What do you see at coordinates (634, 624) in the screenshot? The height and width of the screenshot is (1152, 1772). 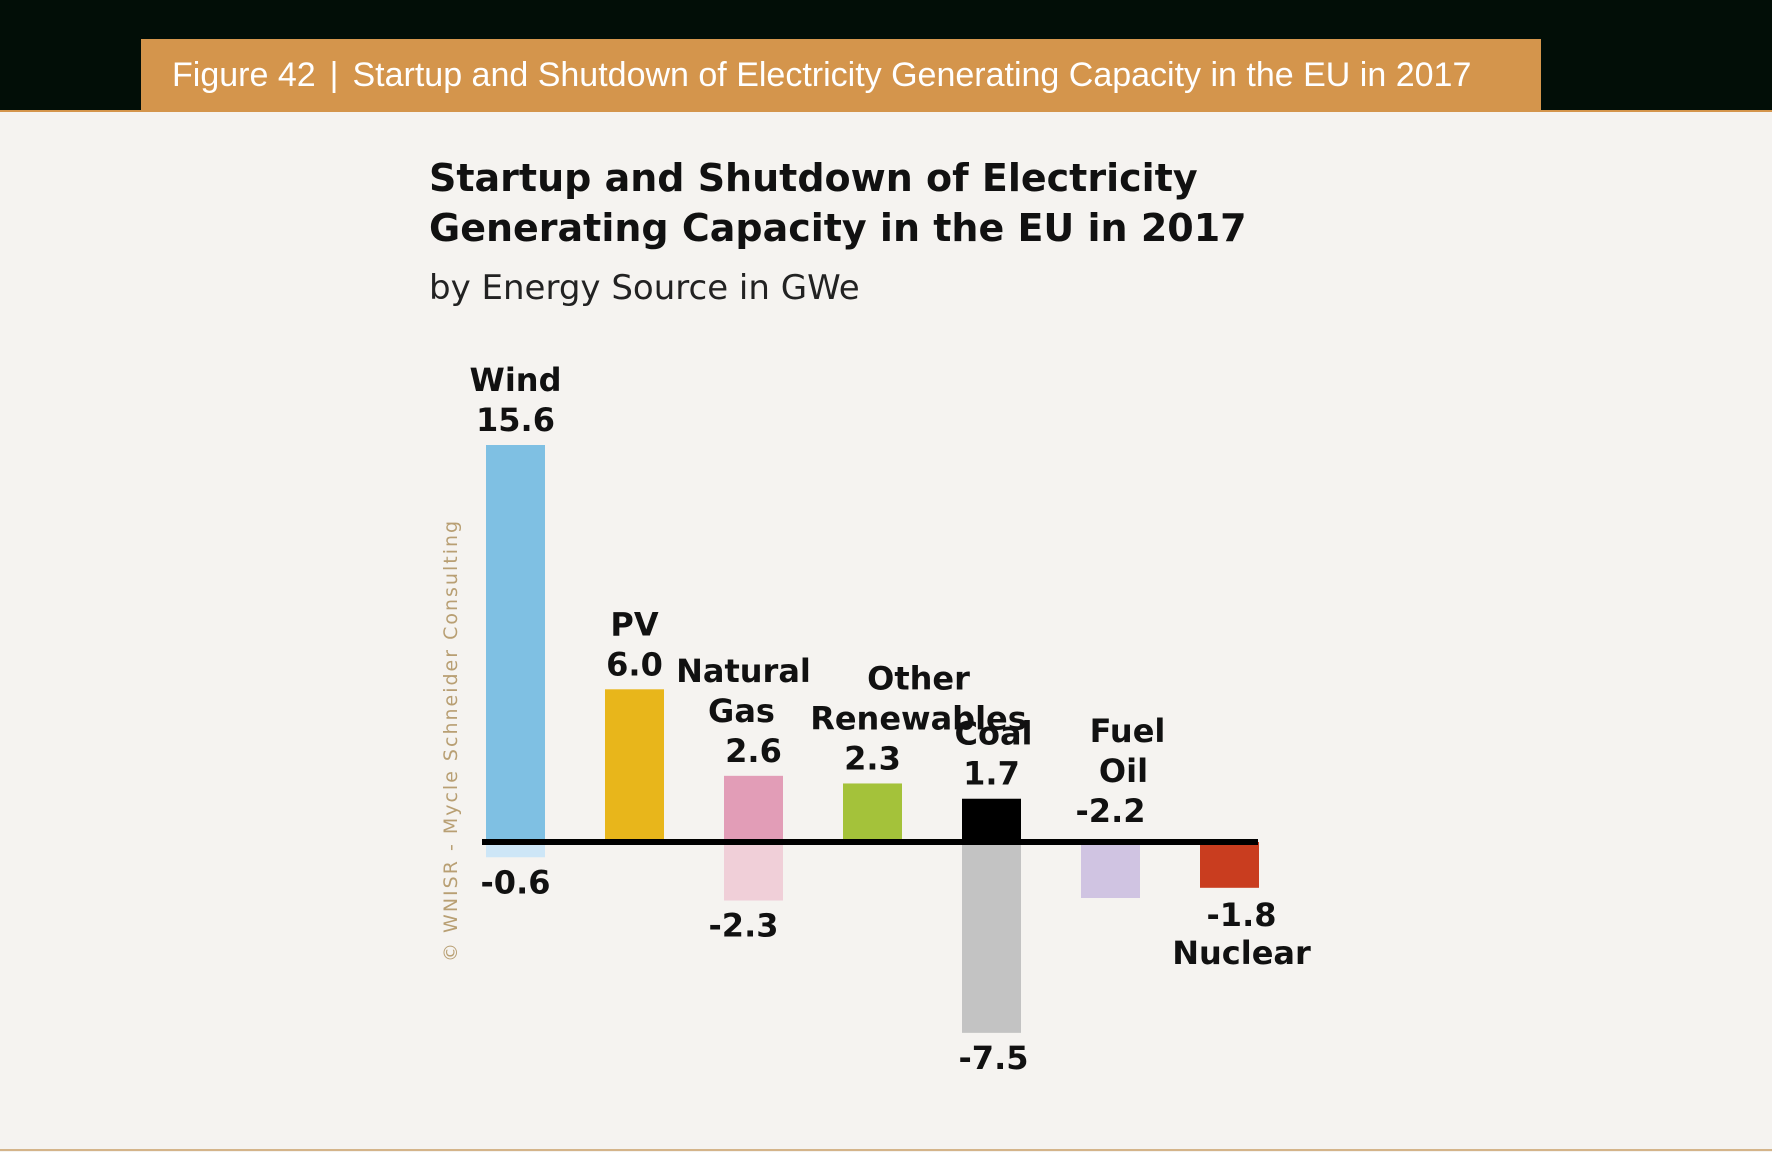 I see `category-label-pv: PV` at bounding box center [634, 624].